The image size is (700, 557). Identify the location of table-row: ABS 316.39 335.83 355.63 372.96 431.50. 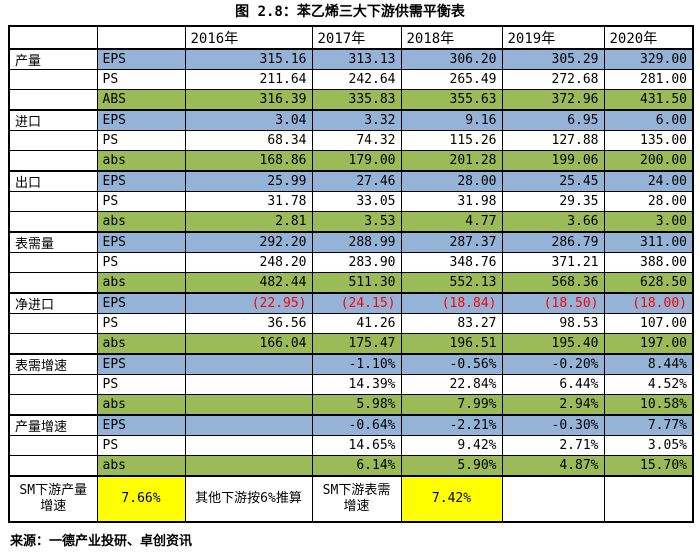
(351, 100).